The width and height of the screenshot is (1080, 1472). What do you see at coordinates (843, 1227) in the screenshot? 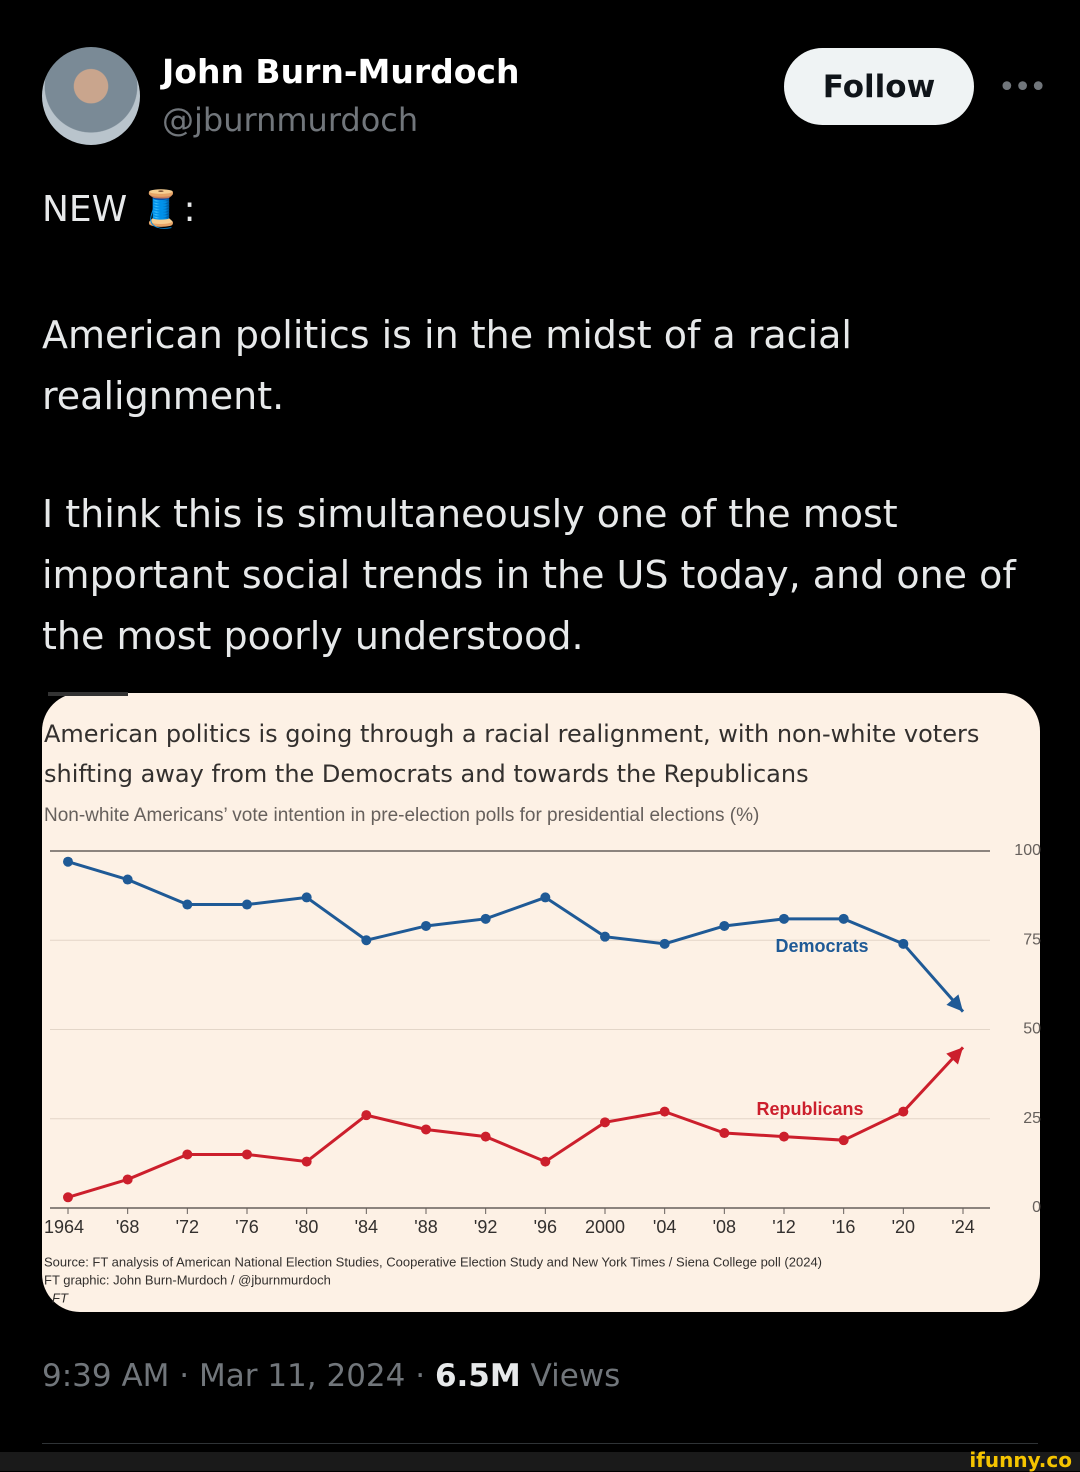
I see `x-tick-label: '16` at bounding box center [843, 1227].